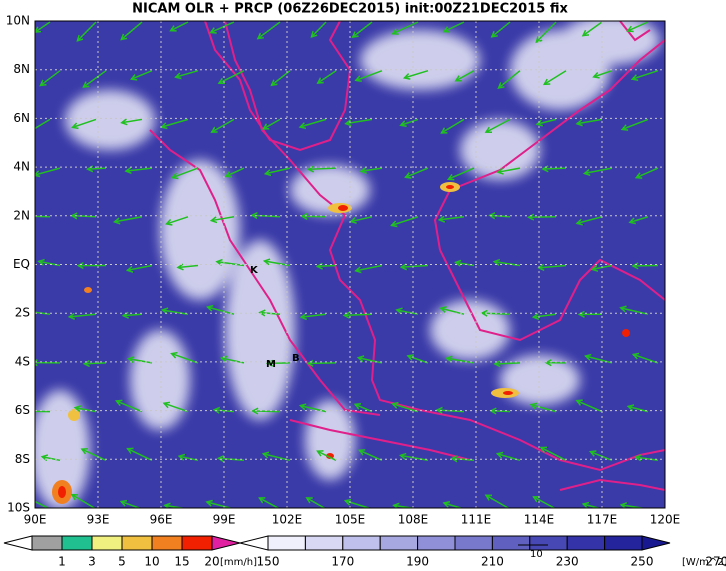  I want to click on legend-unit: [W/m^2], so click(704, 562).